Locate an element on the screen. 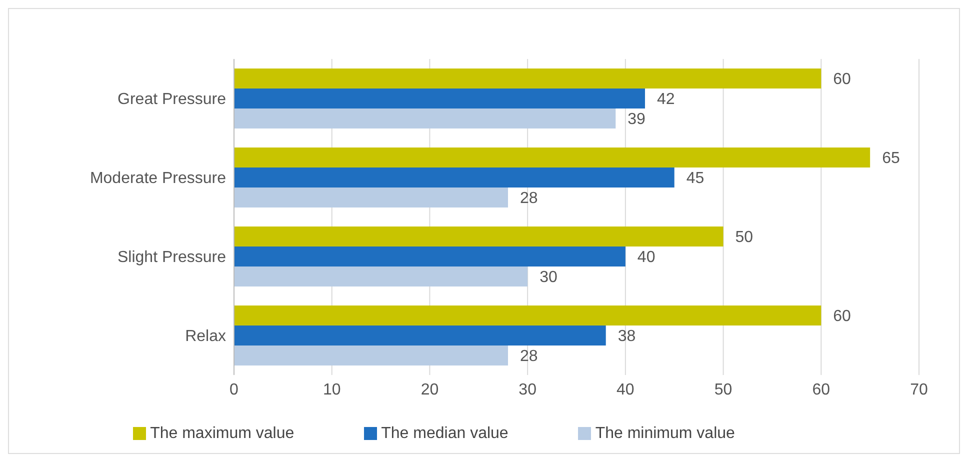 The height and width of the screenshot is (462, 968). data-label: 50 is located at coordinates (744, 237).